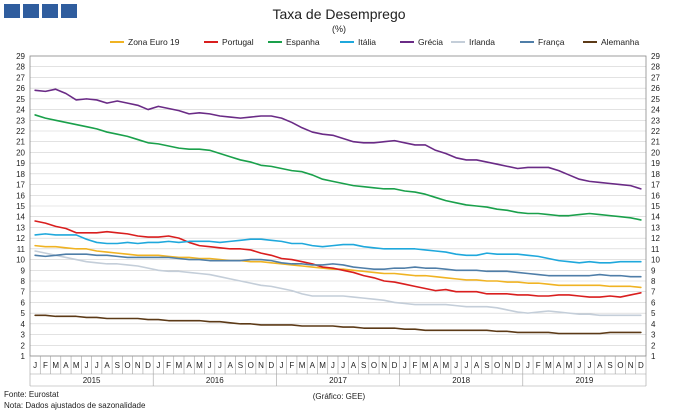 This screenshot has height=416, width=679. I want to click on y-tick-label-left: 16, so click(20, 195).